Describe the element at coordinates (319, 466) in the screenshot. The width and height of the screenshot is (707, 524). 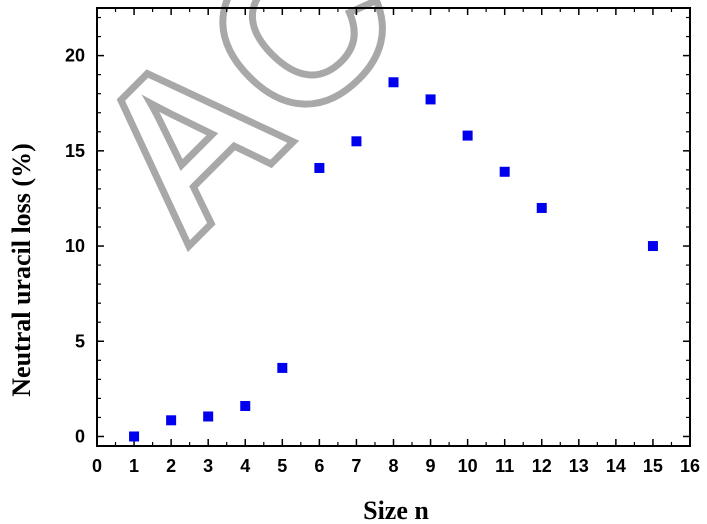
I see `x-tick-label: 6` at that location.